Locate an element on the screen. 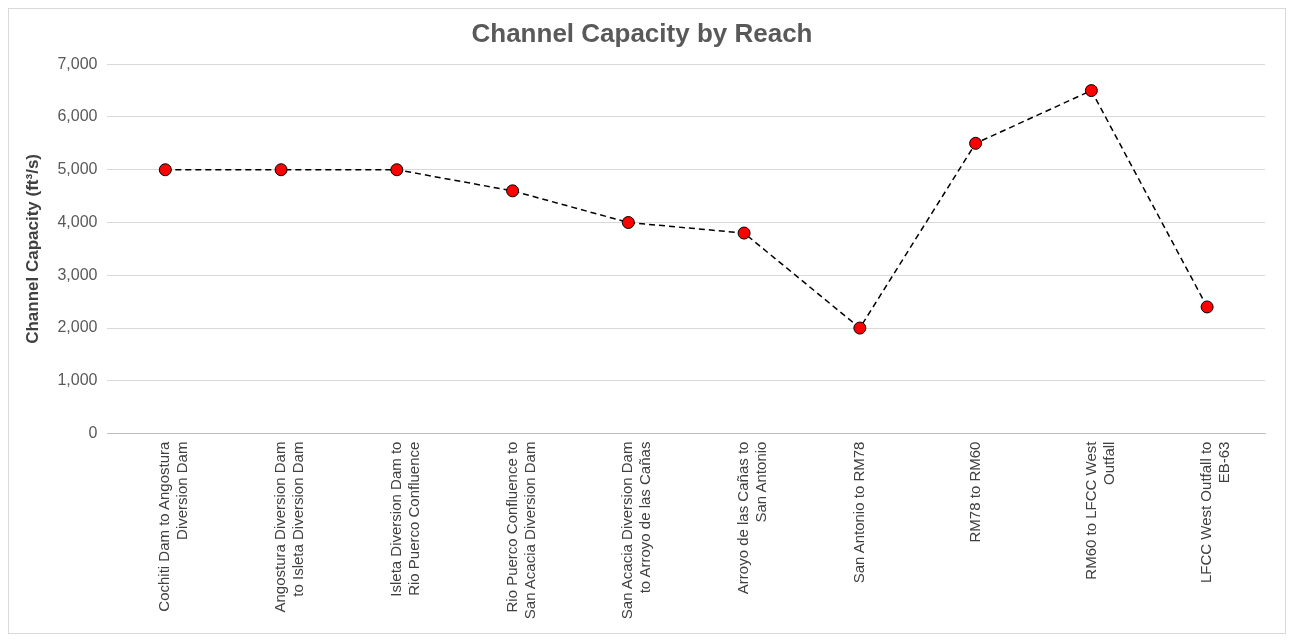 The width and height of the screenshot is (1294, 640). x-tick-label: Rio Puerco Confluence to San Acacia Diversion Dam is located at coordinates (520, 530).